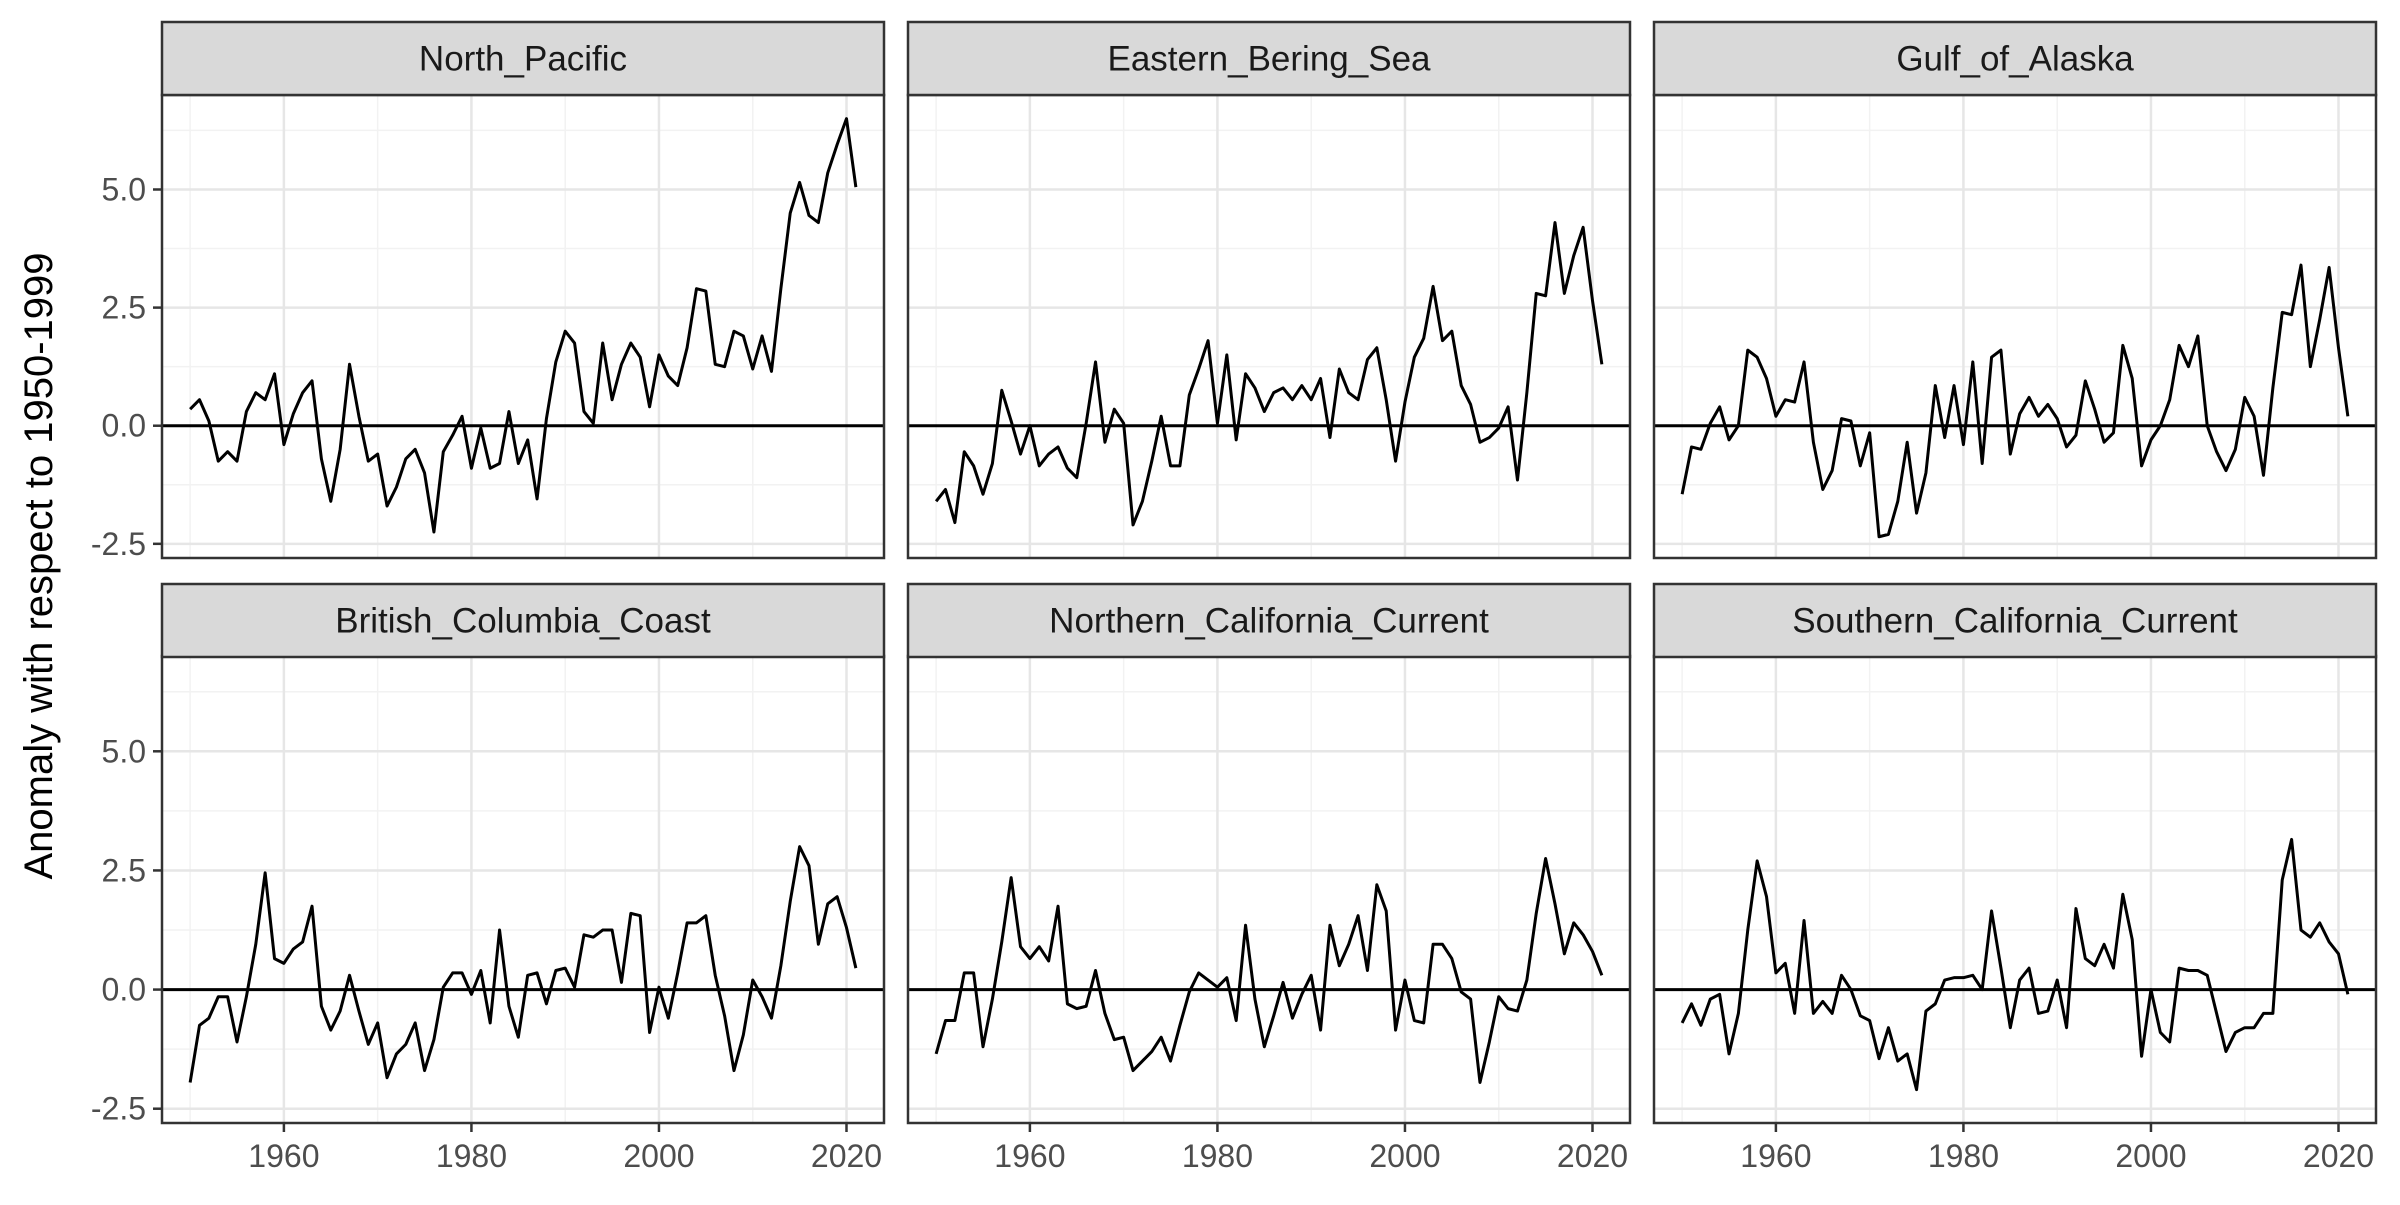  I want to click on facet-strip-label: Gulf_of_Alaska, so click(2015, 59).